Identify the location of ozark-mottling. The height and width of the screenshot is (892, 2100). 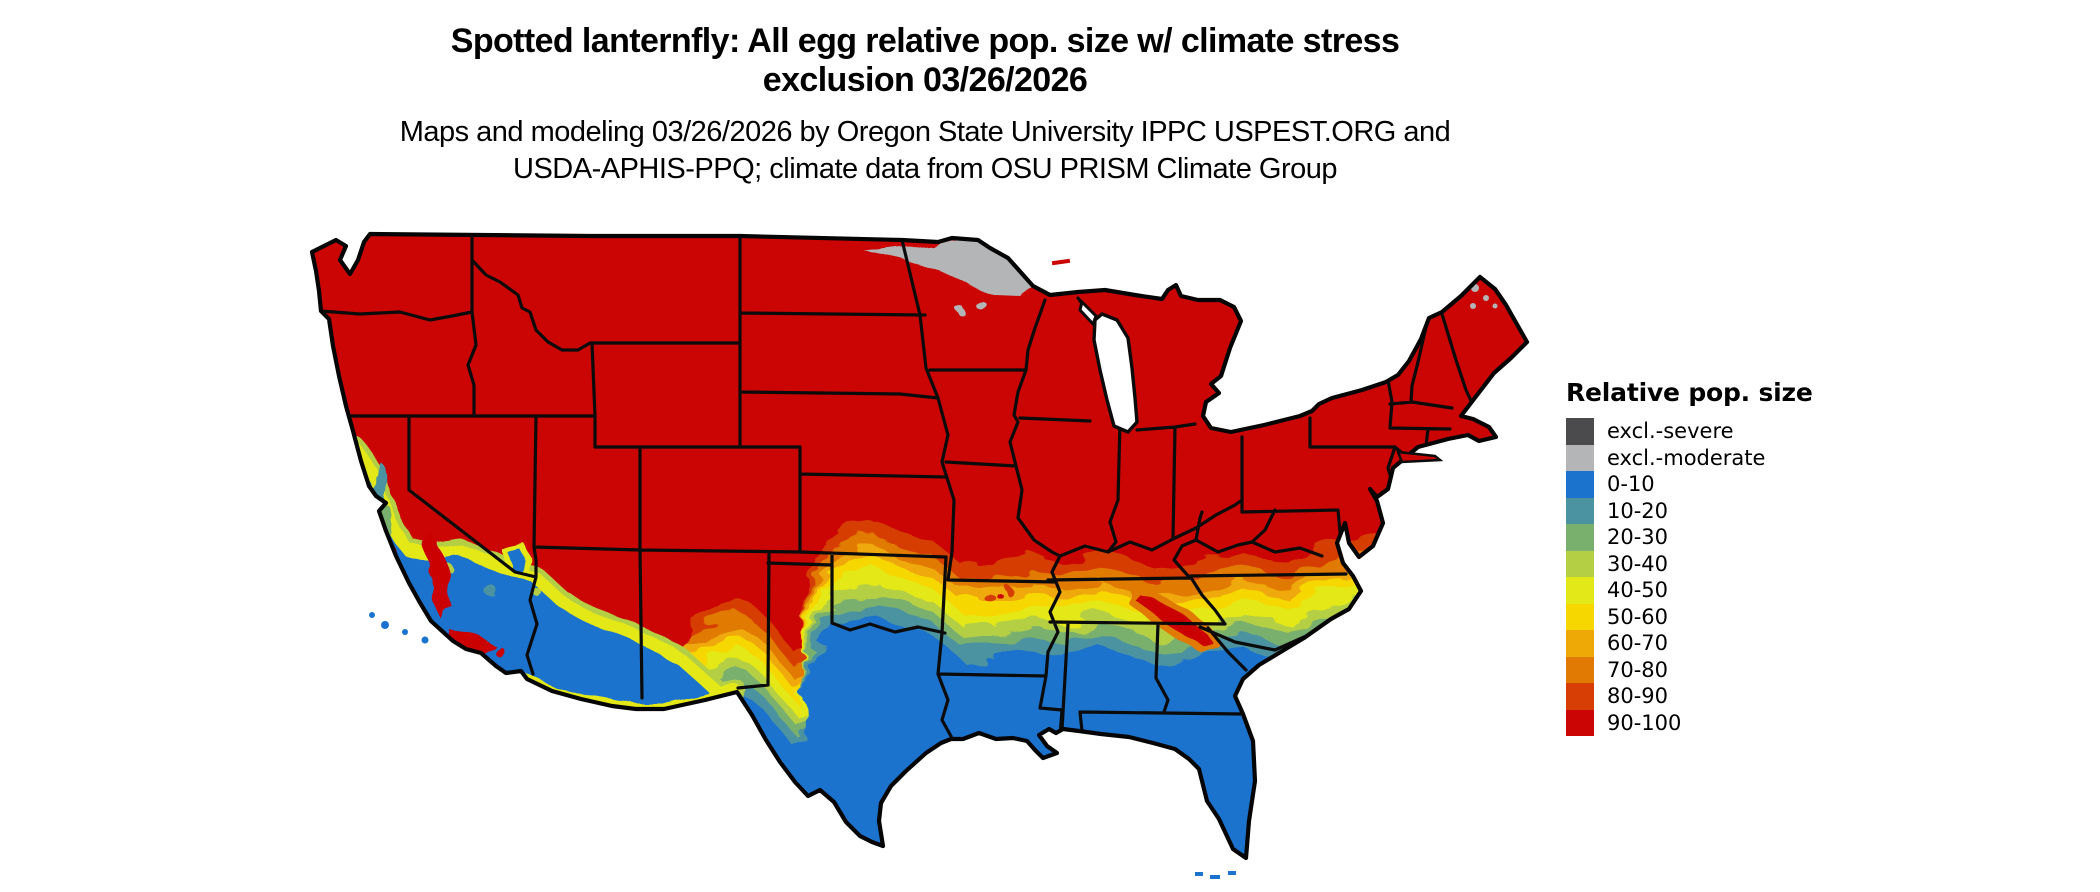
(998, 594).